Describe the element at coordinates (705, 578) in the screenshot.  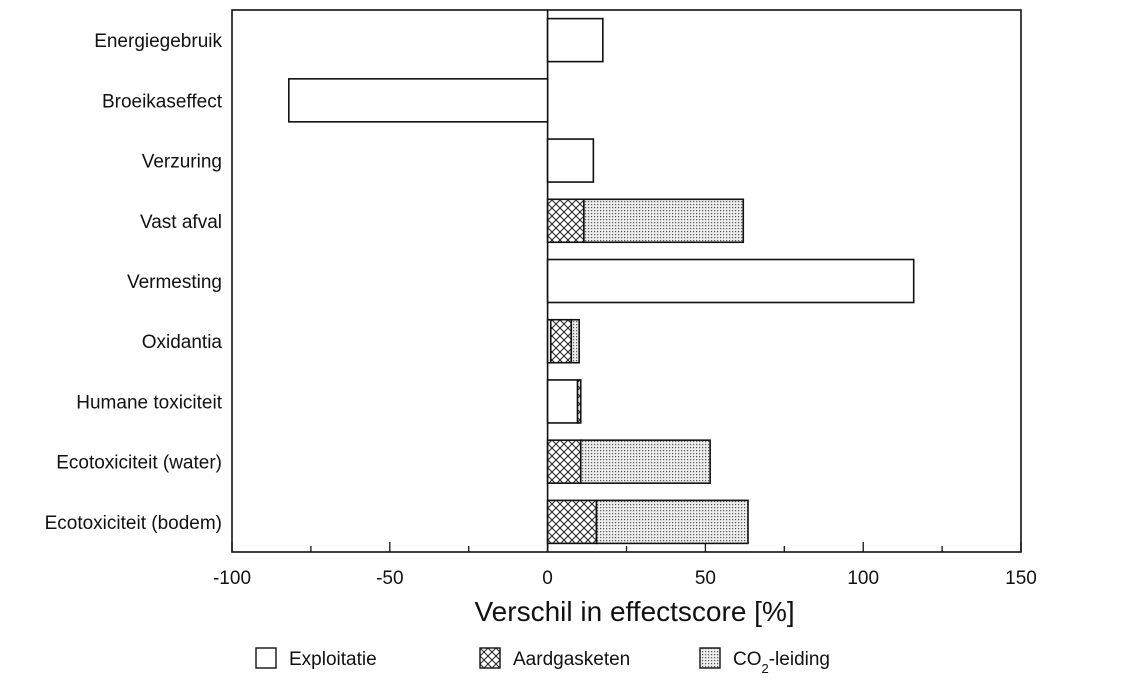
I see `x-tick-label: 50` at that location.